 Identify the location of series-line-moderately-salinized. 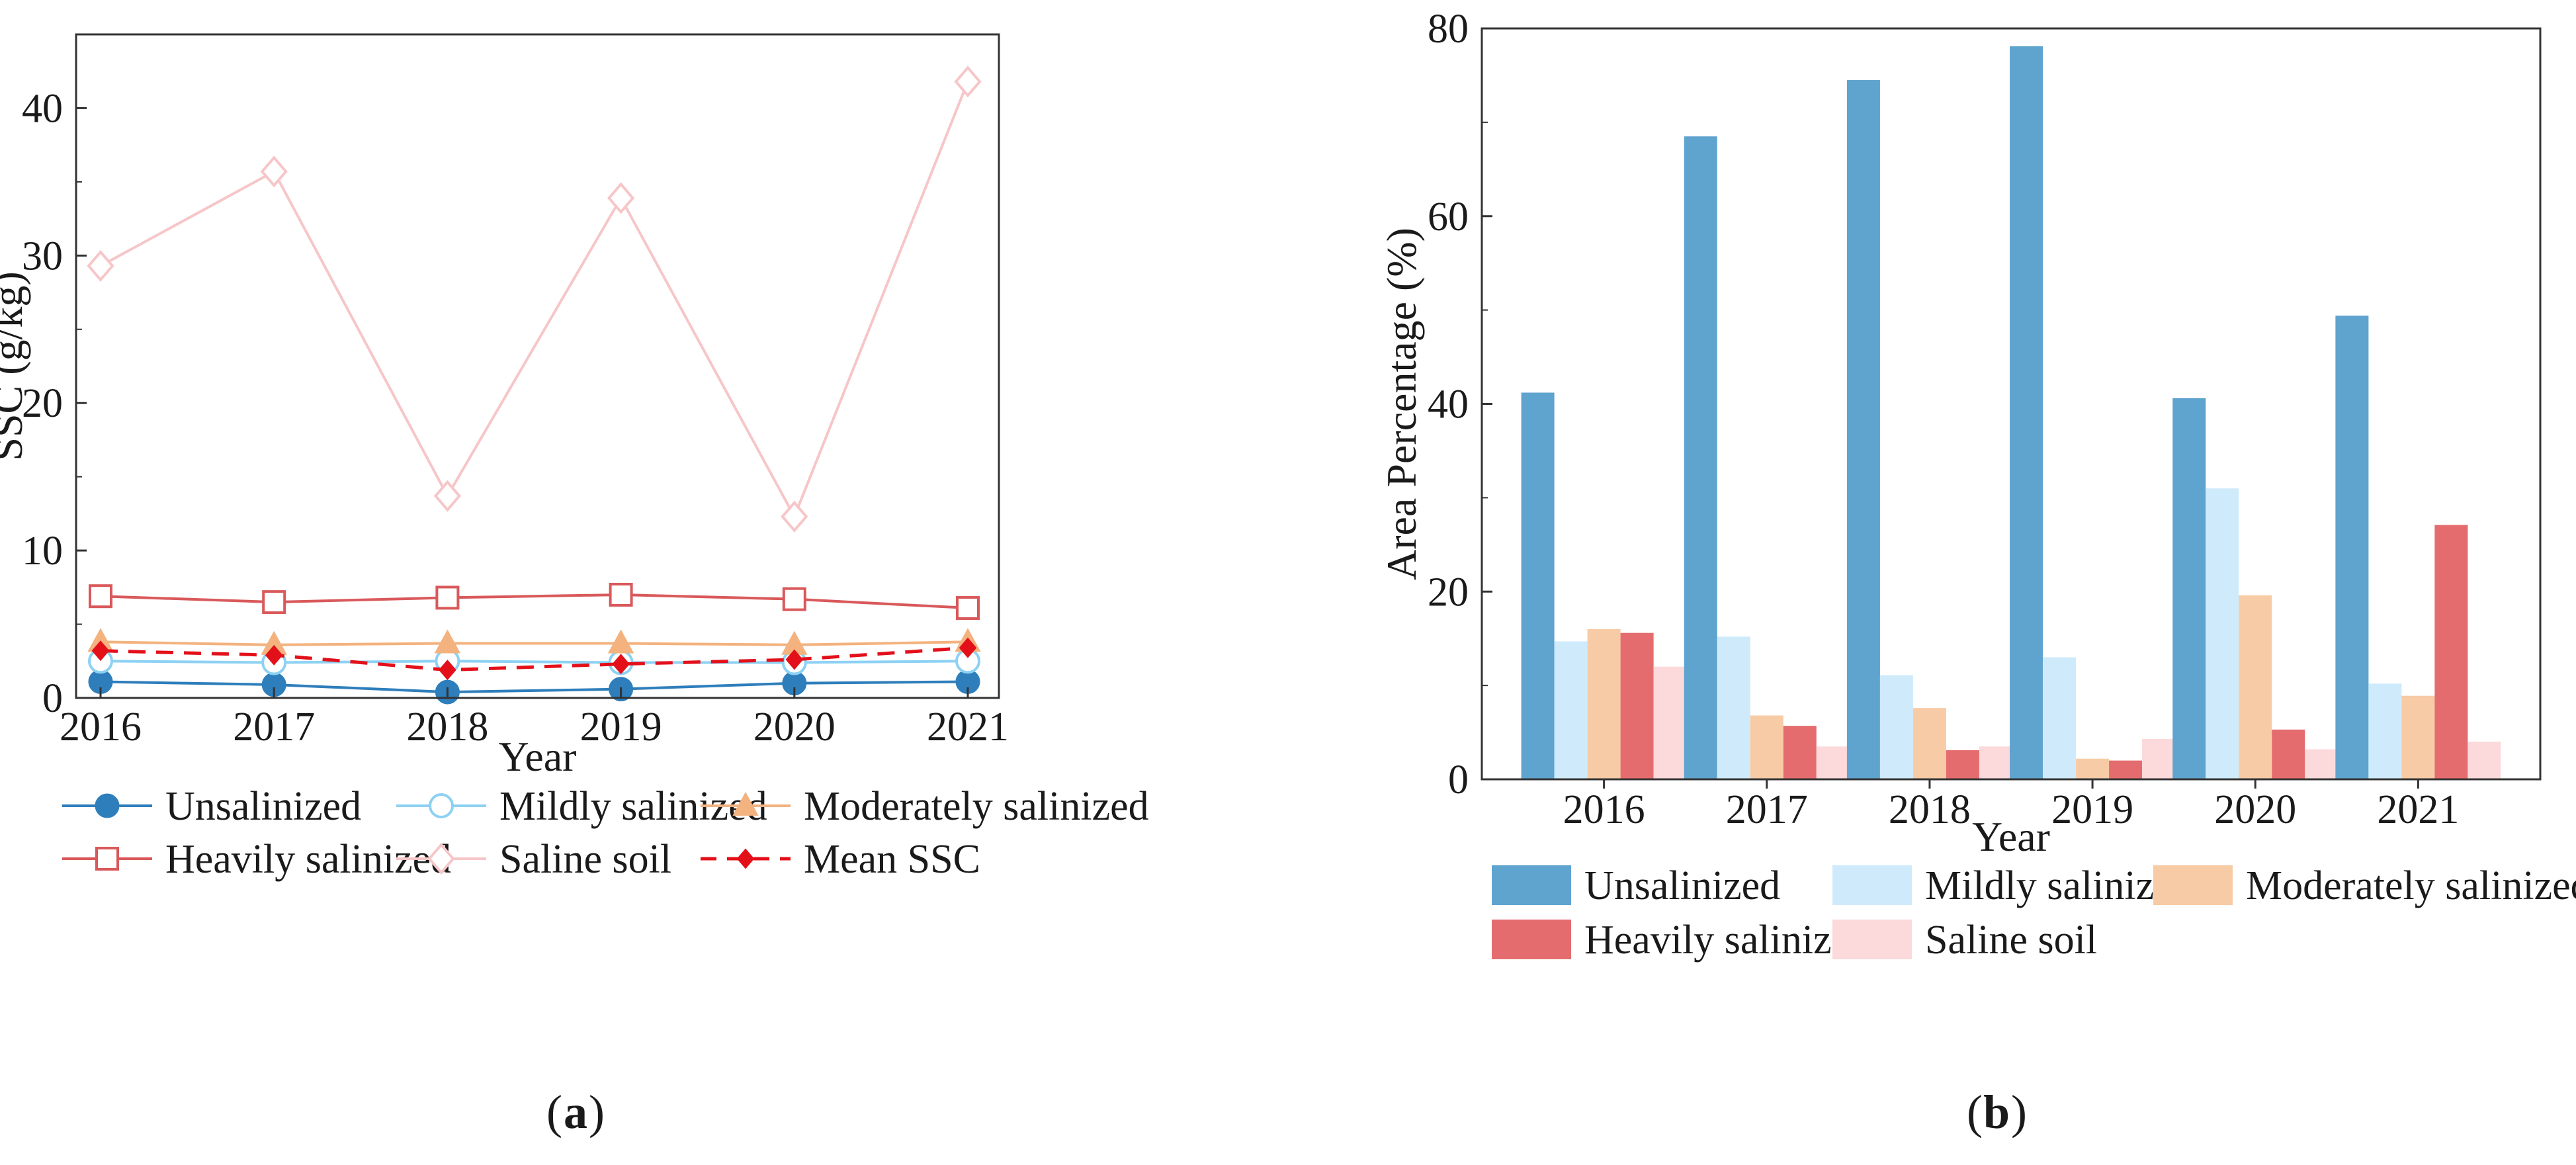
(534, 643).